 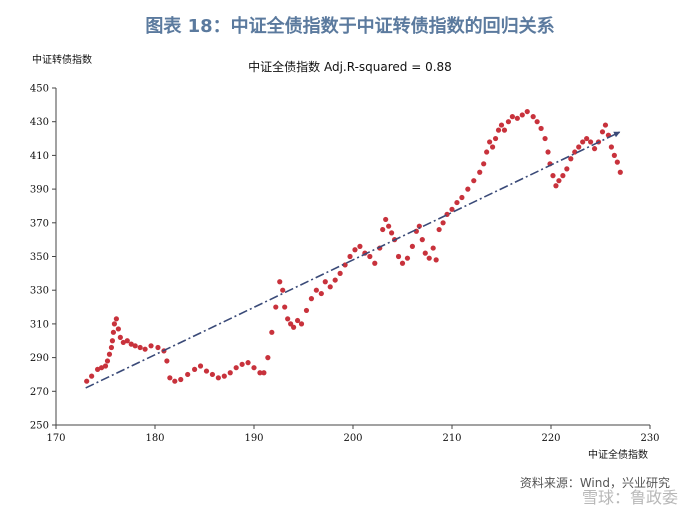 What do you see at coordinates (617, 134) in the screenshot?
I see `regression-arrowhead` at bounding box center [617, 134].